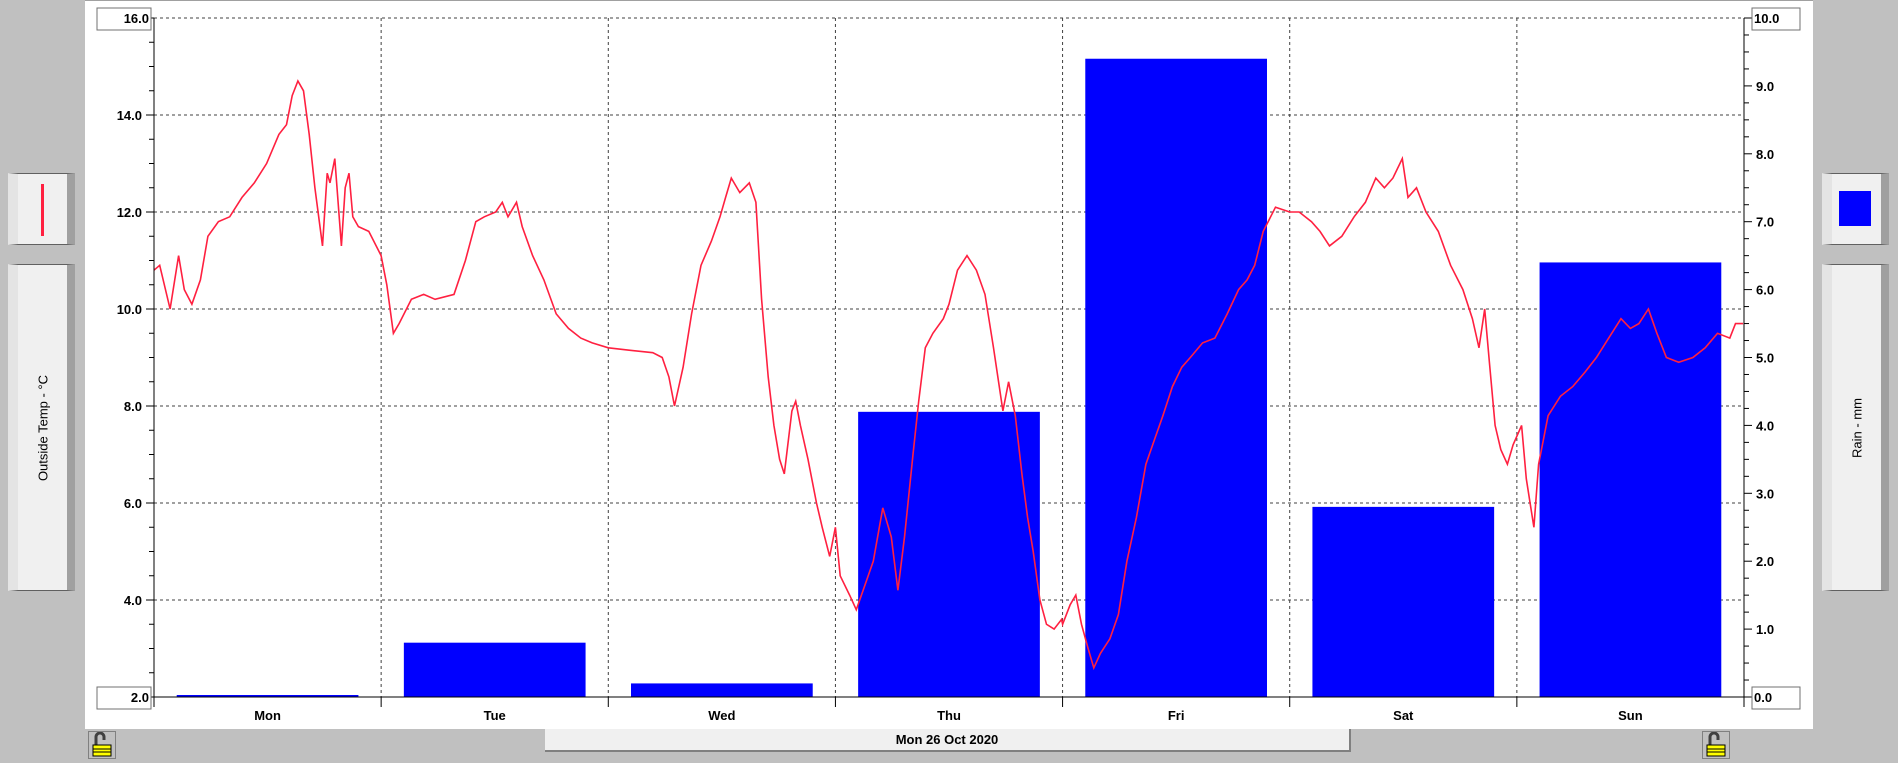 The image size is (1898, 763). What do you see at coordinates (495, 715) in the screenshot?
I see `x-tick-label: Tue` at bounding box center [495, 715].